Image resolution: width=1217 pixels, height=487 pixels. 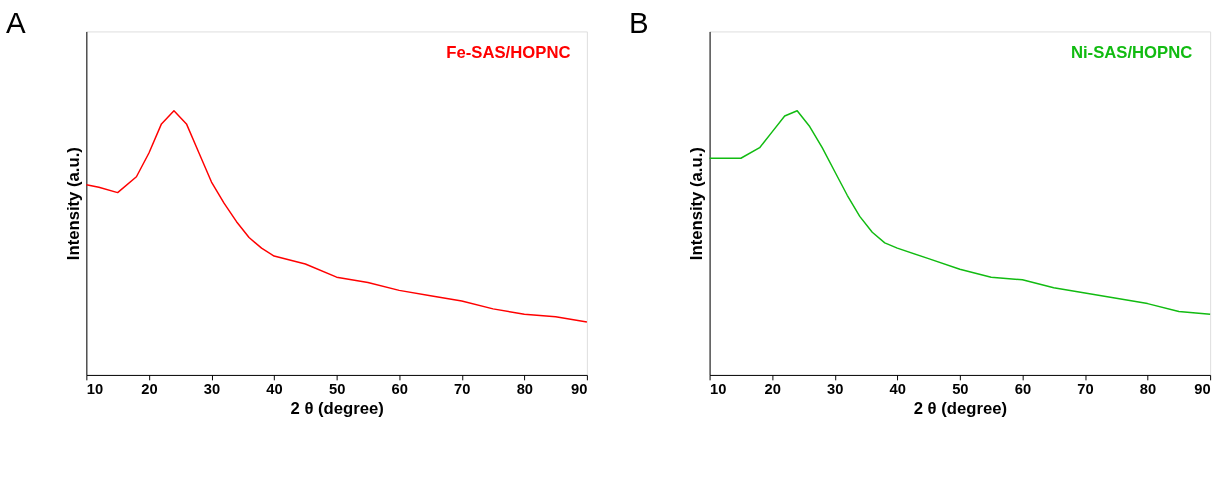 I want to click on text: Fe-SAS/HOPNC, so click(x=508, y=52).